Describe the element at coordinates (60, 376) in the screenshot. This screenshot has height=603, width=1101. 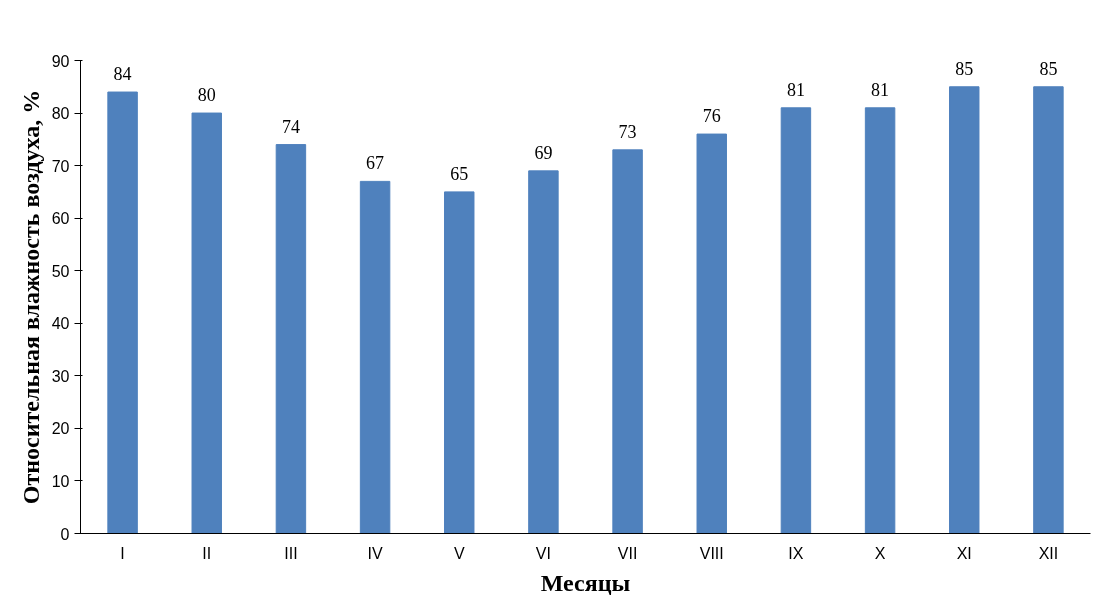
I see `y-tick-label: 30` at that location.